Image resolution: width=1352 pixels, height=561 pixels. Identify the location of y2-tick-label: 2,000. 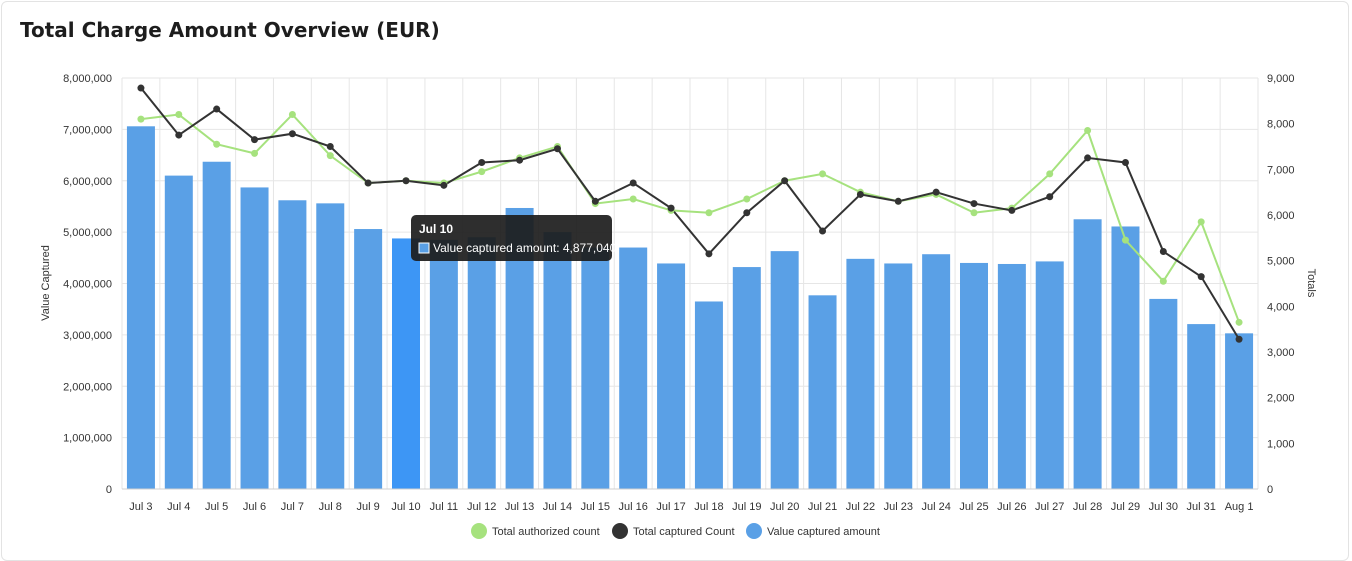
(1281, 399).